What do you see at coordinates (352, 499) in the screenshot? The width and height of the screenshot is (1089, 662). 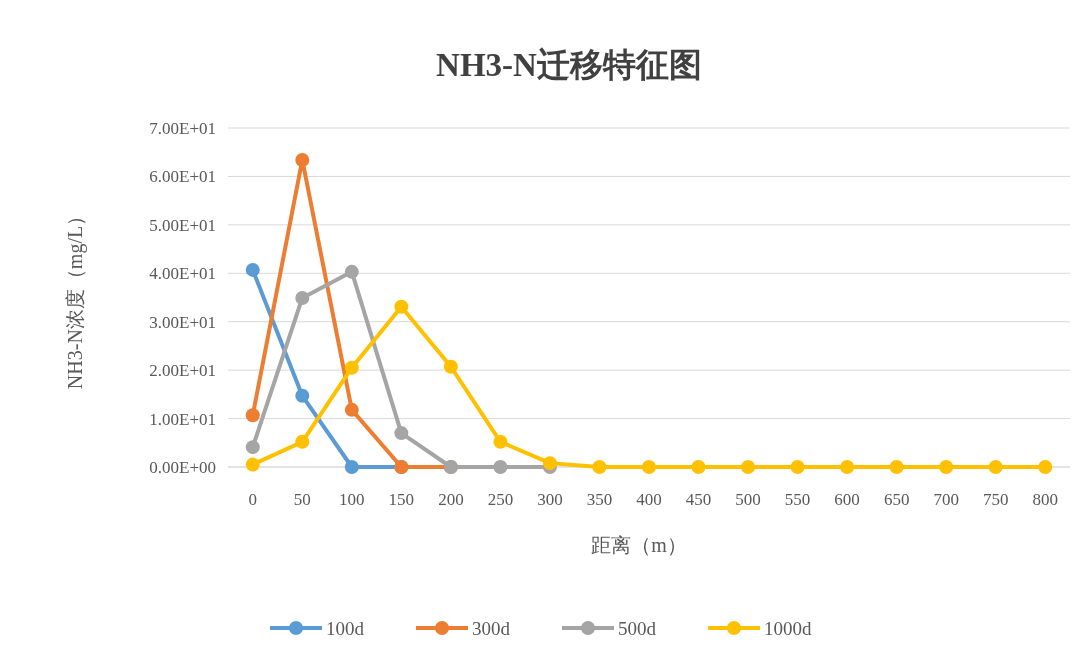 I see `x-tick-label: 100` at bounding box center [352, 499].